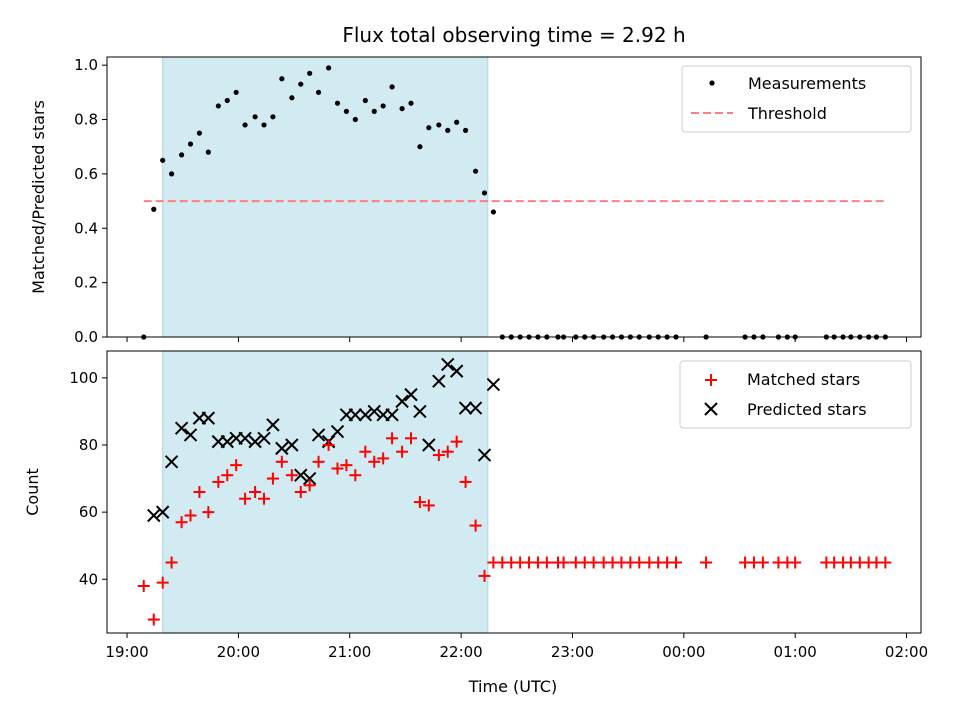 This screenshot has height=720, width=960. Describe the element at coordinates (803, 379) in the screenshot. I see `legend-matched-label: Matched stars` at that location.